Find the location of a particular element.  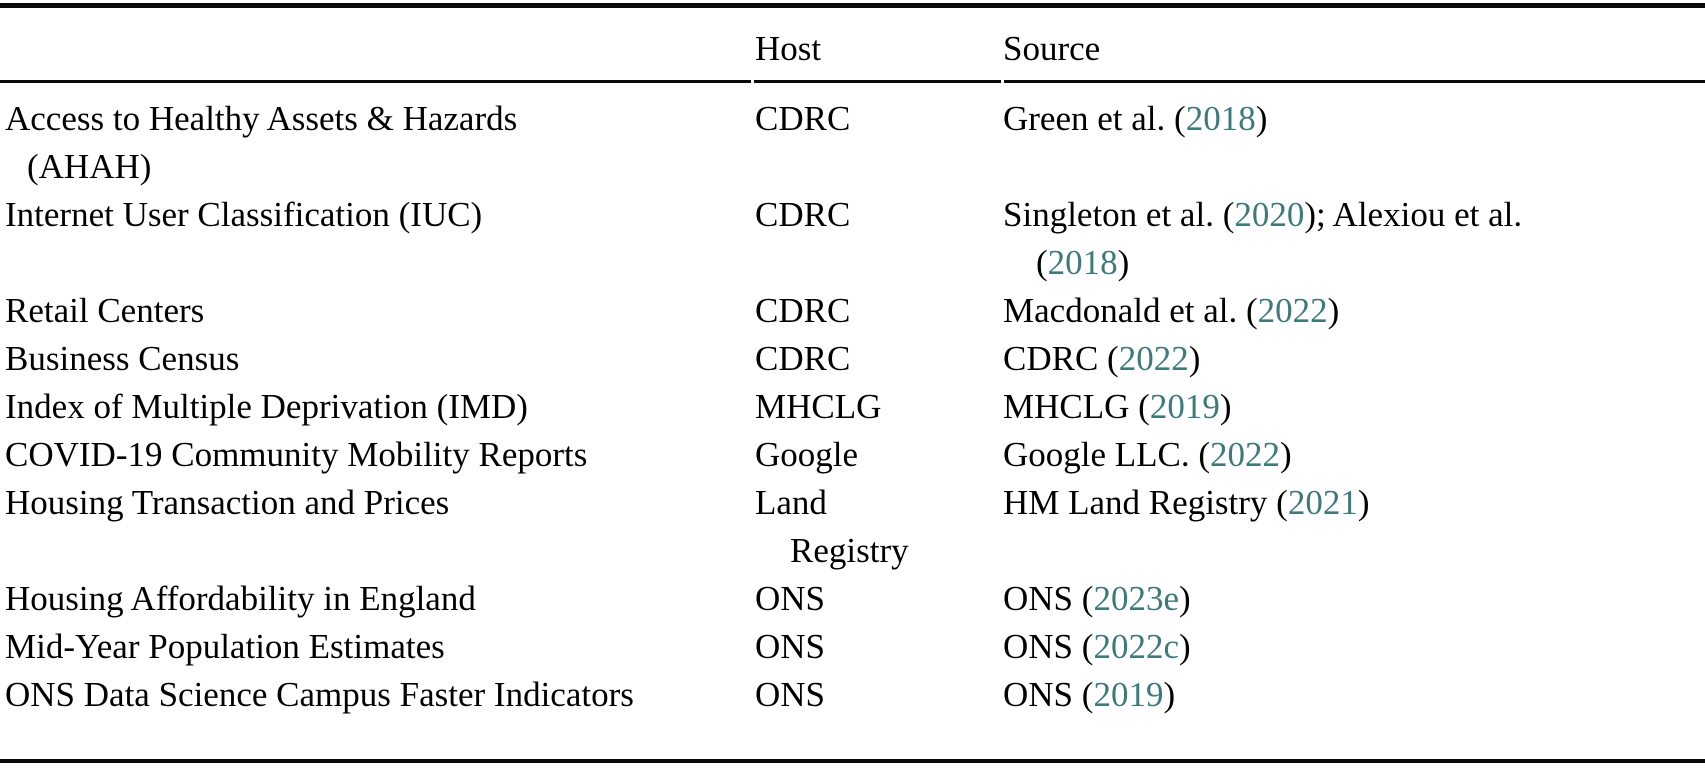

citation-year-link: 2022c is located at coordinates (1136, 646).